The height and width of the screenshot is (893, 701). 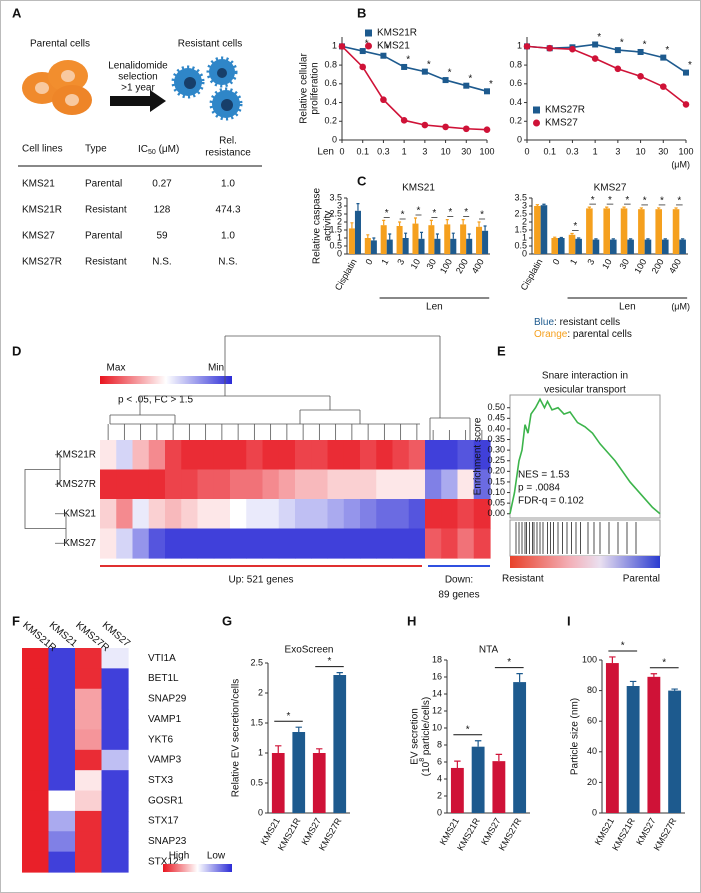 What do you see at coordinates (103, 184) in the screenshot?
I see `table-cell: Parental` at bounding box center [103, 184].